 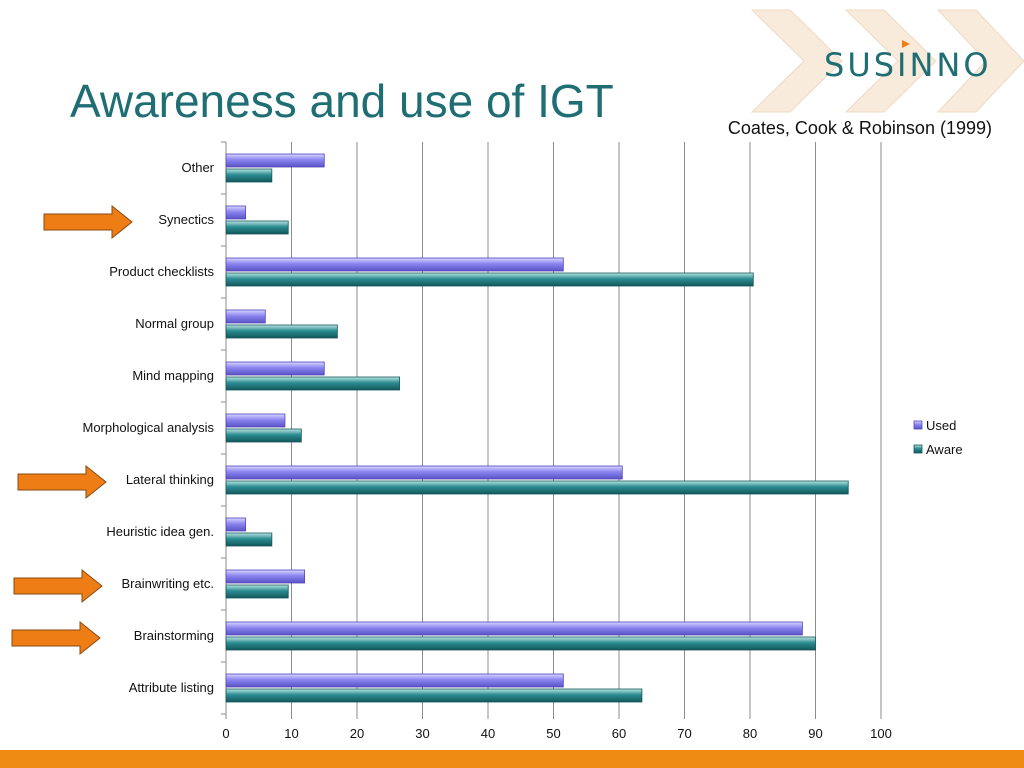 What do you see at coordinates (171, 687) in the screenshot?
I see `y-tick-label: Attribute listing` at bounding box center [171, 687].